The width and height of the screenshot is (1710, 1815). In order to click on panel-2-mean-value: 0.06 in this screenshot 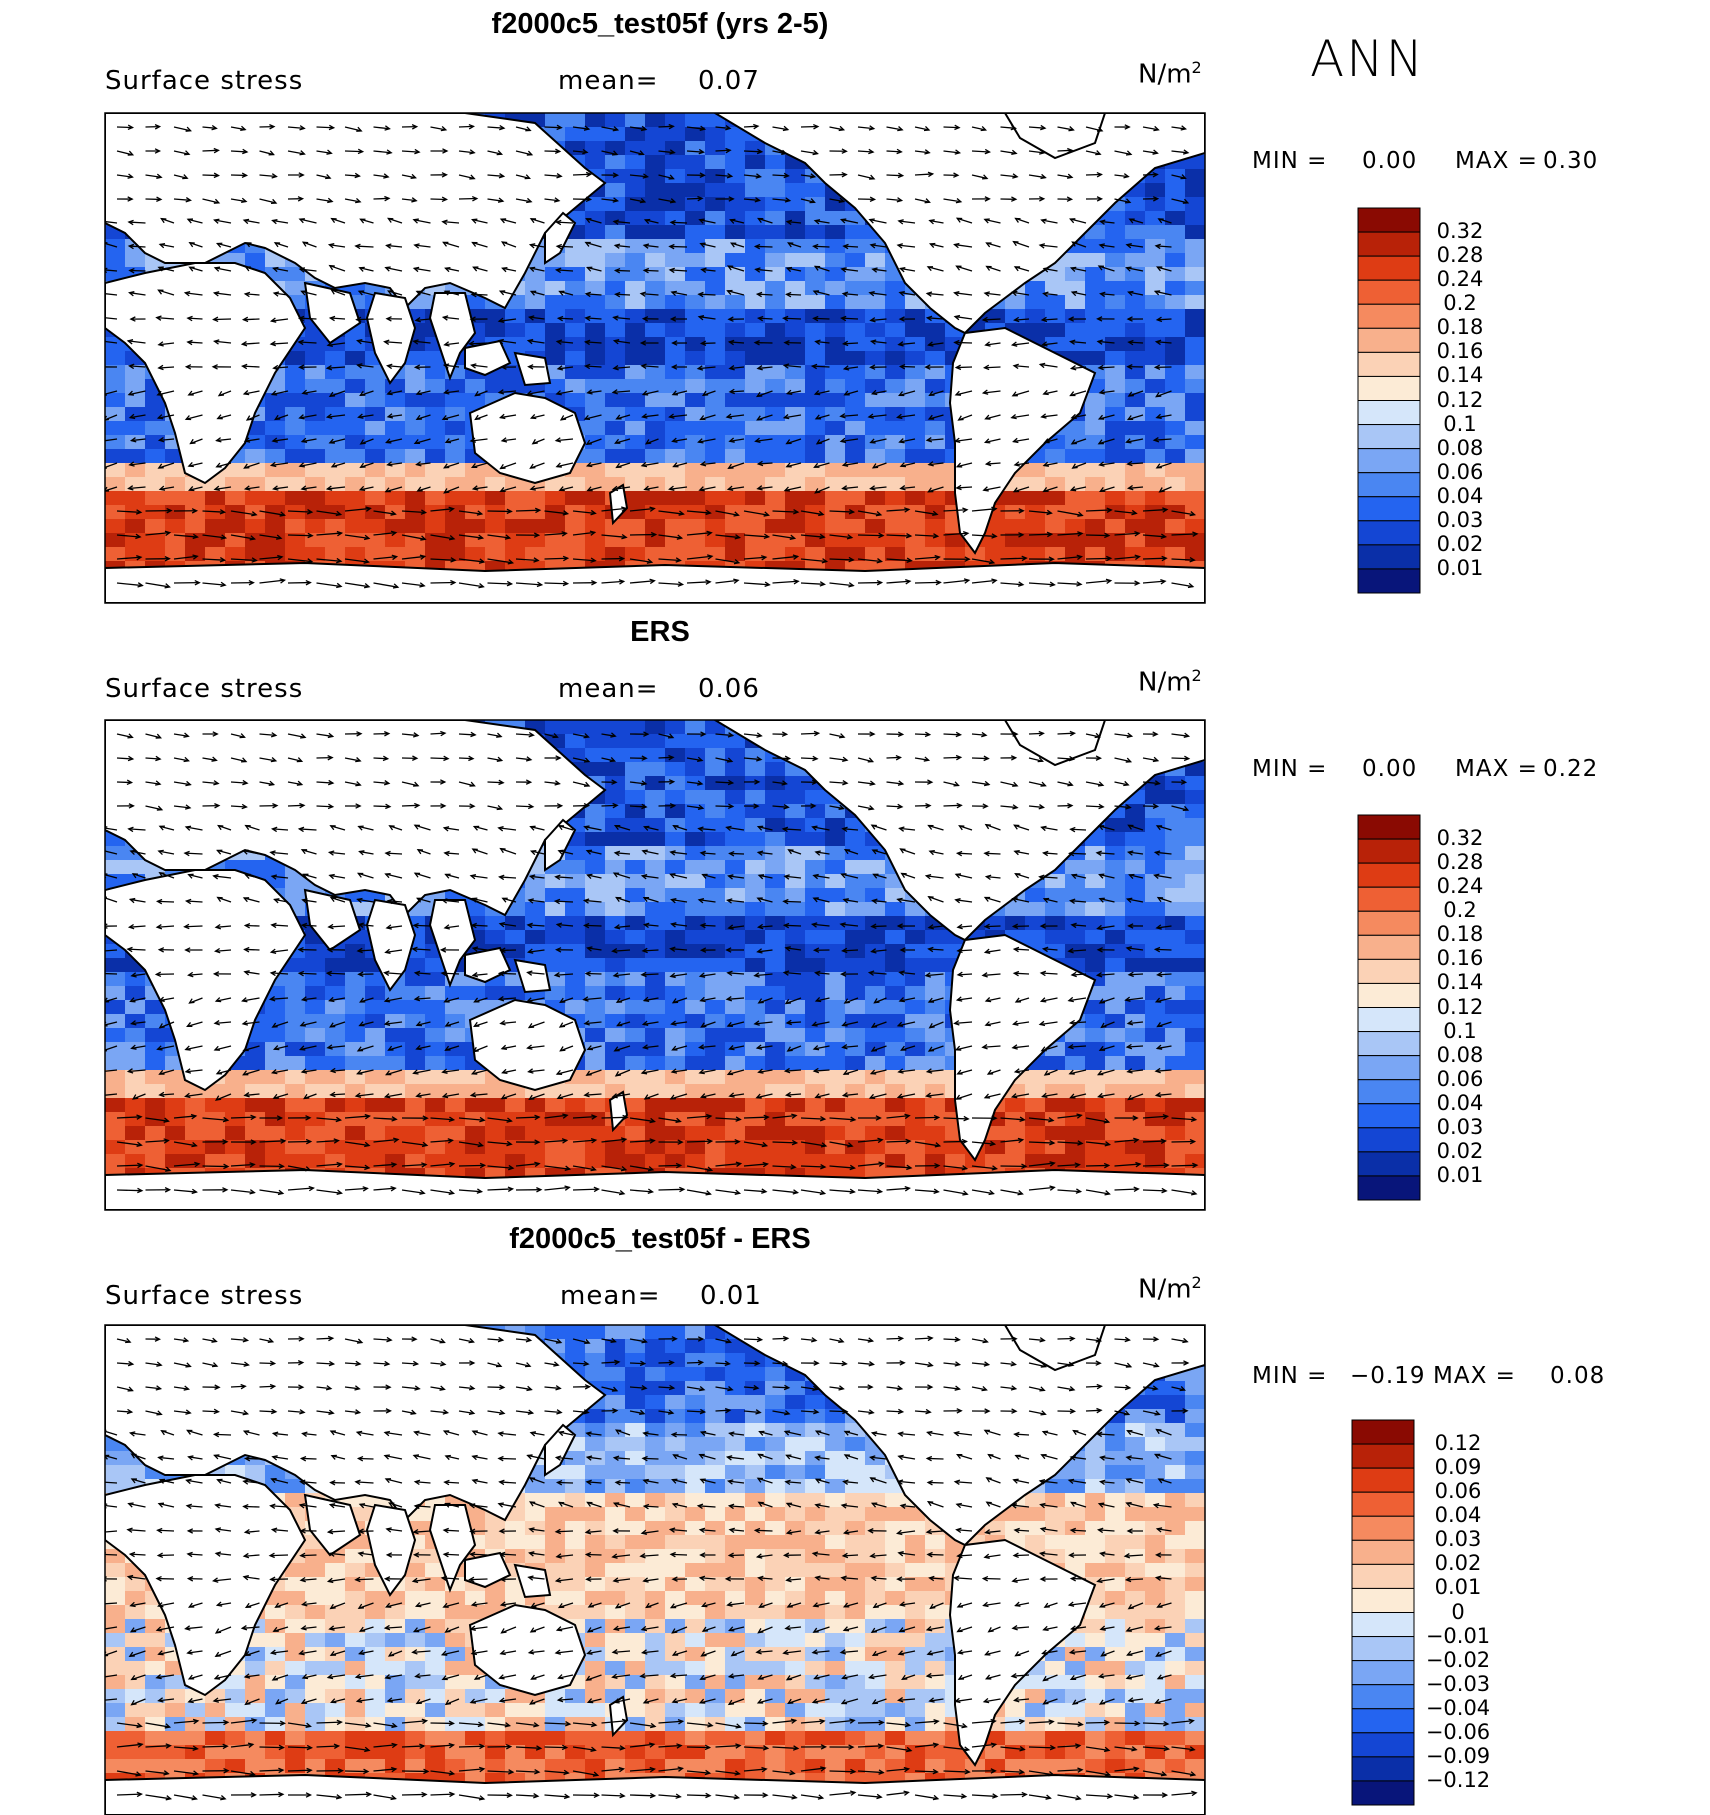, I will do `click(729, 689)`.